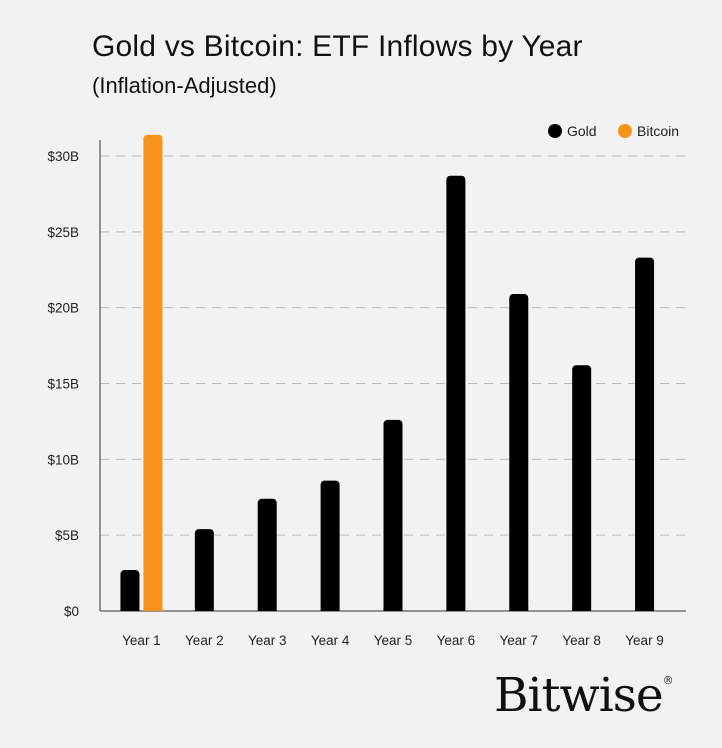 The width and height of the screenshot is (722, 748). Describe the element at coordinates (519, 640) in the screenshot. I see `x-tick-label: Year 7` at that location.